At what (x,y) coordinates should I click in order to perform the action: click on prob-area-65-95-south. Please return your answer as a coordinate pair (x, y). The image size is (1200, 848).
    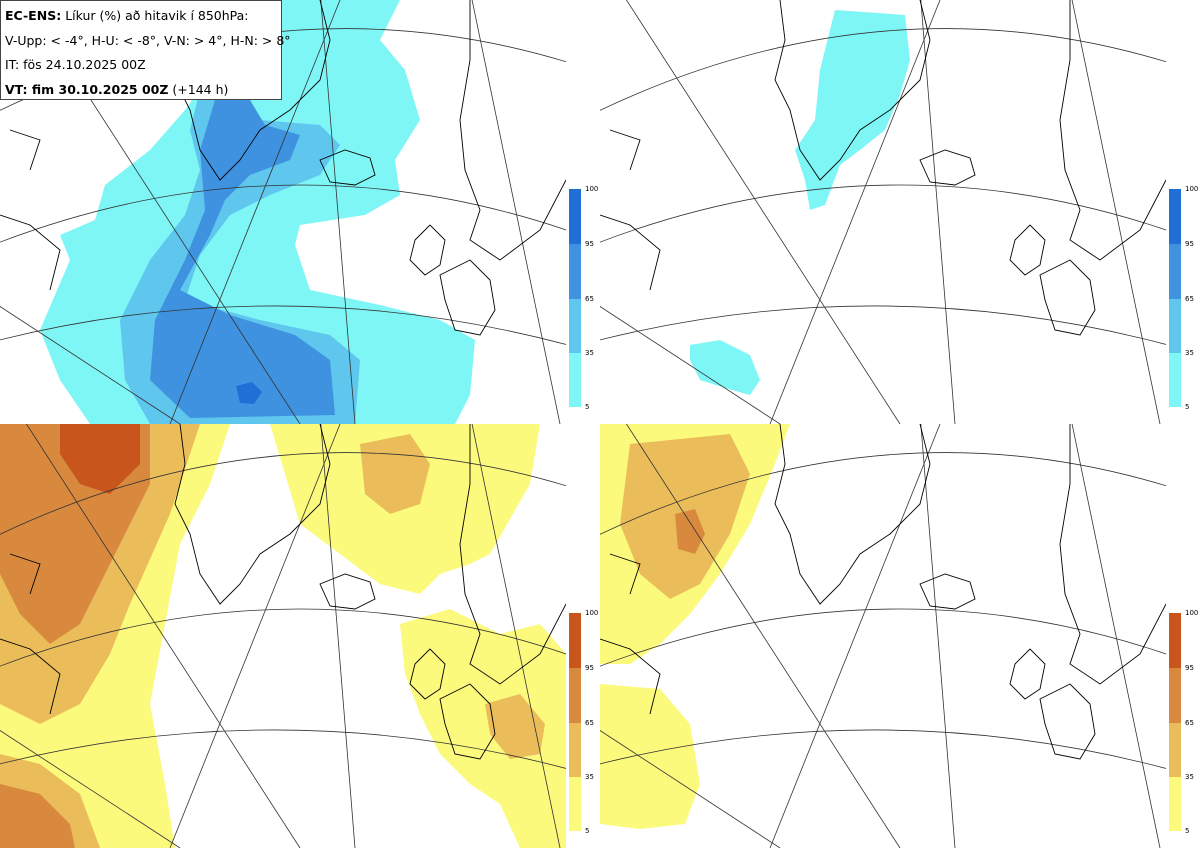
    Looking at the image, I should click on (37, 816).